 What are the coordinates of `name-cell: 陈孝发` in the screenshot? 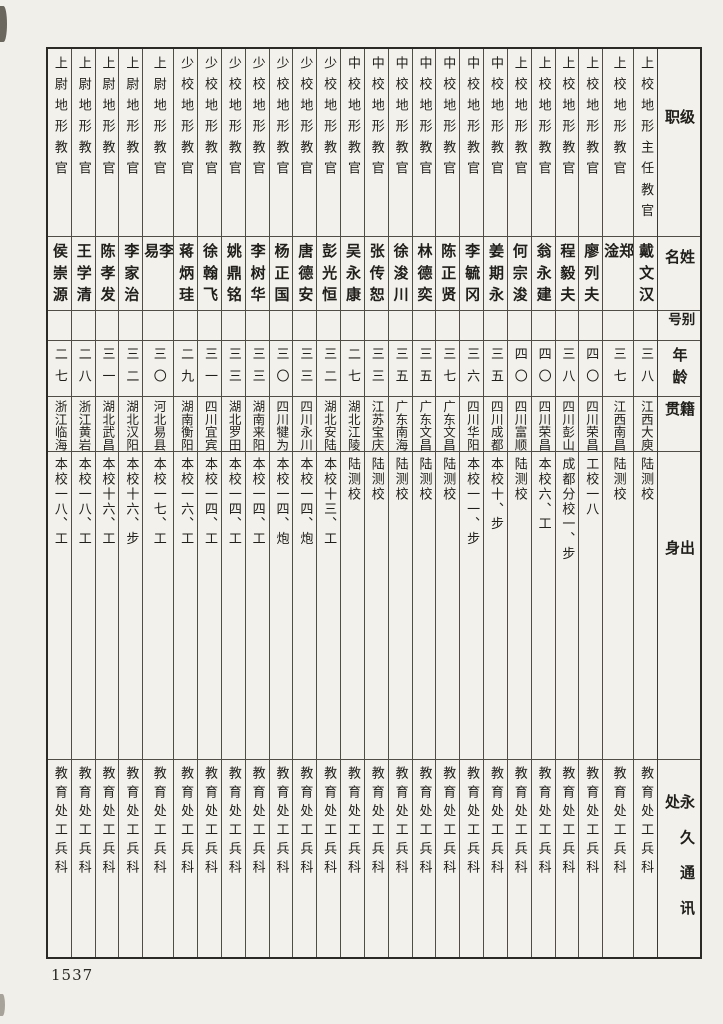 It's located at (107, 274).